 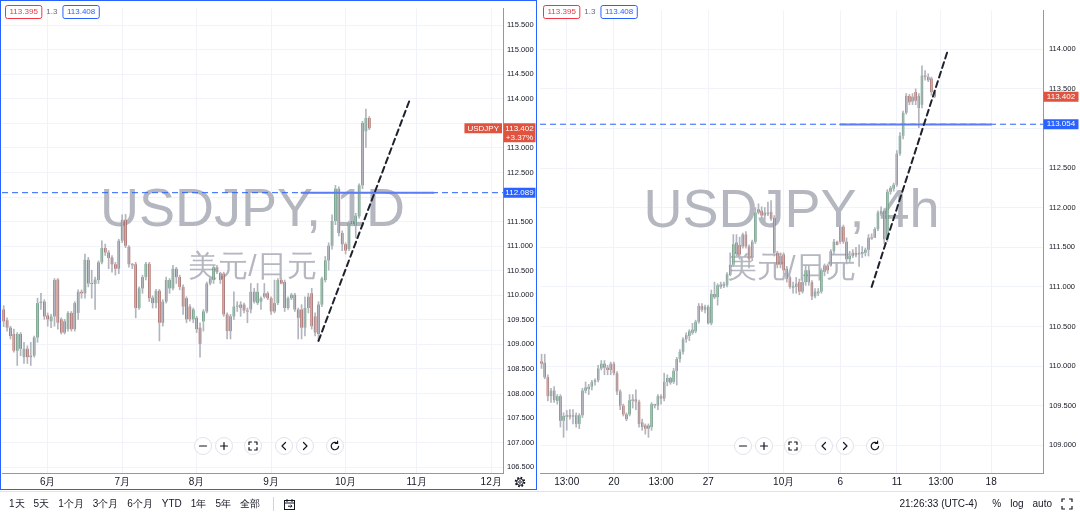 What do you see at coordinates (416, 481) in the screenshot?
I see `x-tick-label: 11月` at bounding box center [416, 481].